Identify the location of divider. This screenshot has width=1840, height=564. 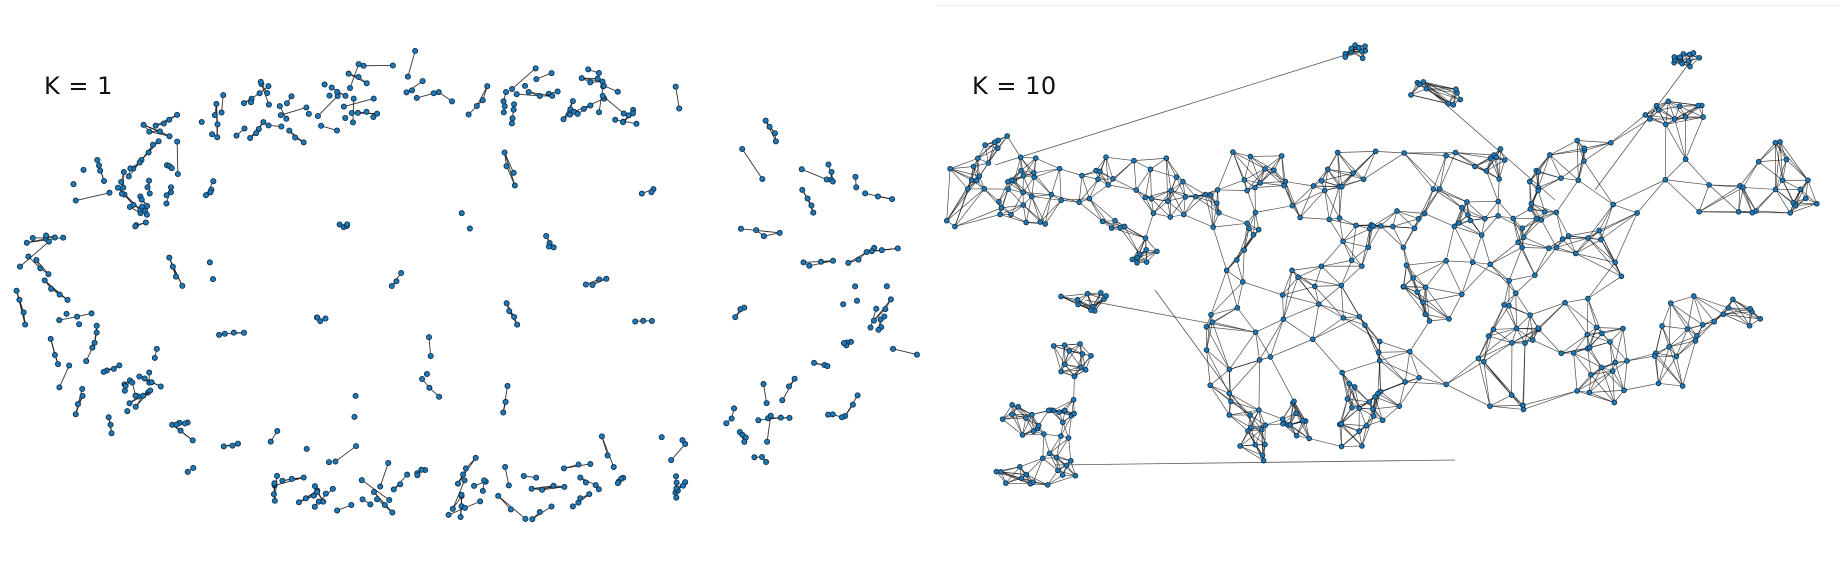
(1387, 5).